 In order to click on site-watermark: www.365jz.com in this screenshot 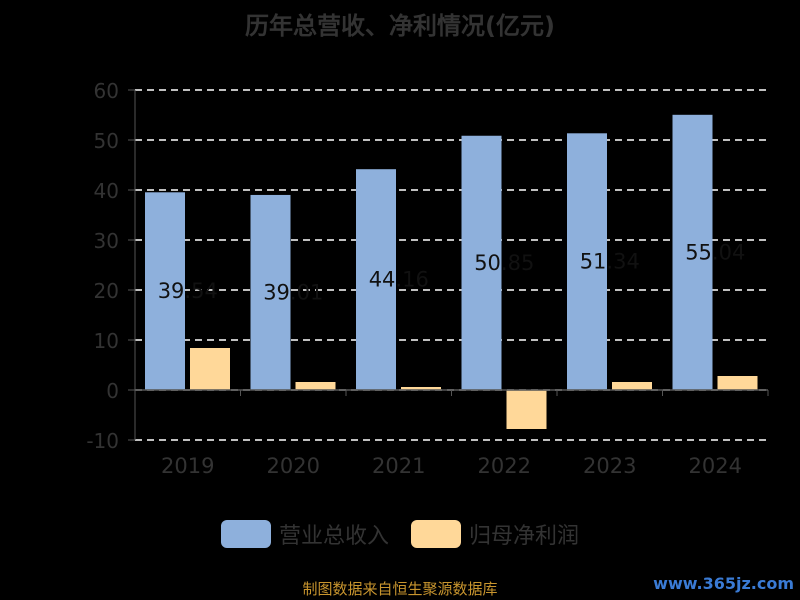, I will do `click(723, 583)`.